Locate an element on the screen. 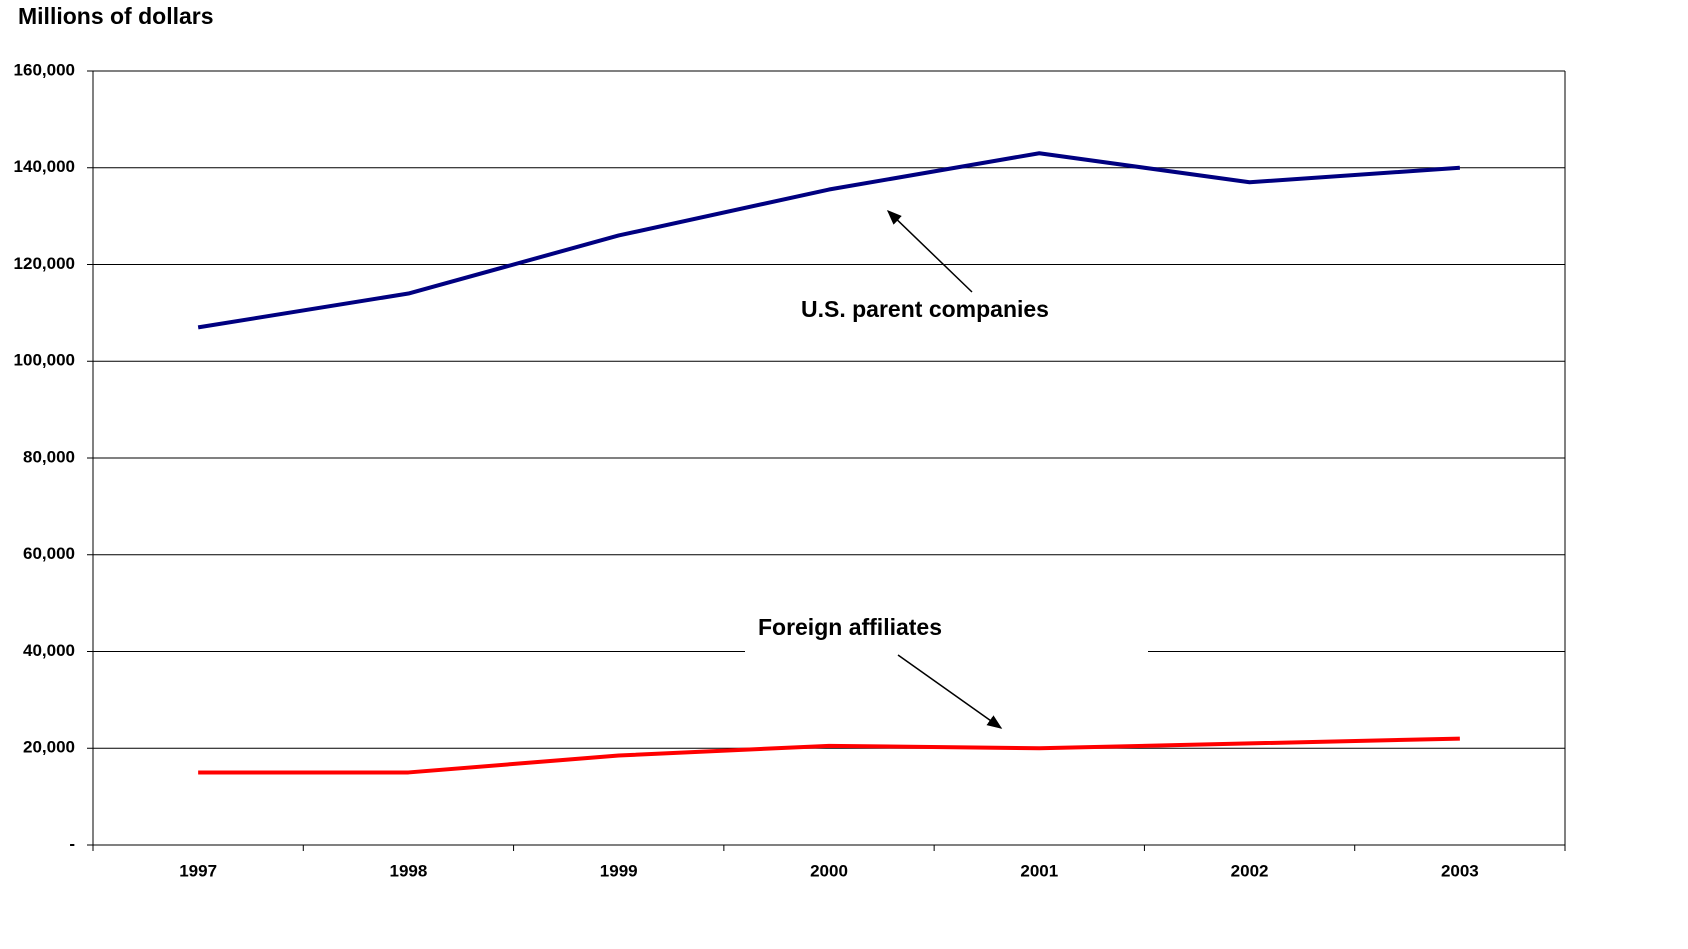 Image resolution: width=1688 pixels, height=949 pixels. y-axis-title: Millions of dollars is located at coordinates (116, 16).